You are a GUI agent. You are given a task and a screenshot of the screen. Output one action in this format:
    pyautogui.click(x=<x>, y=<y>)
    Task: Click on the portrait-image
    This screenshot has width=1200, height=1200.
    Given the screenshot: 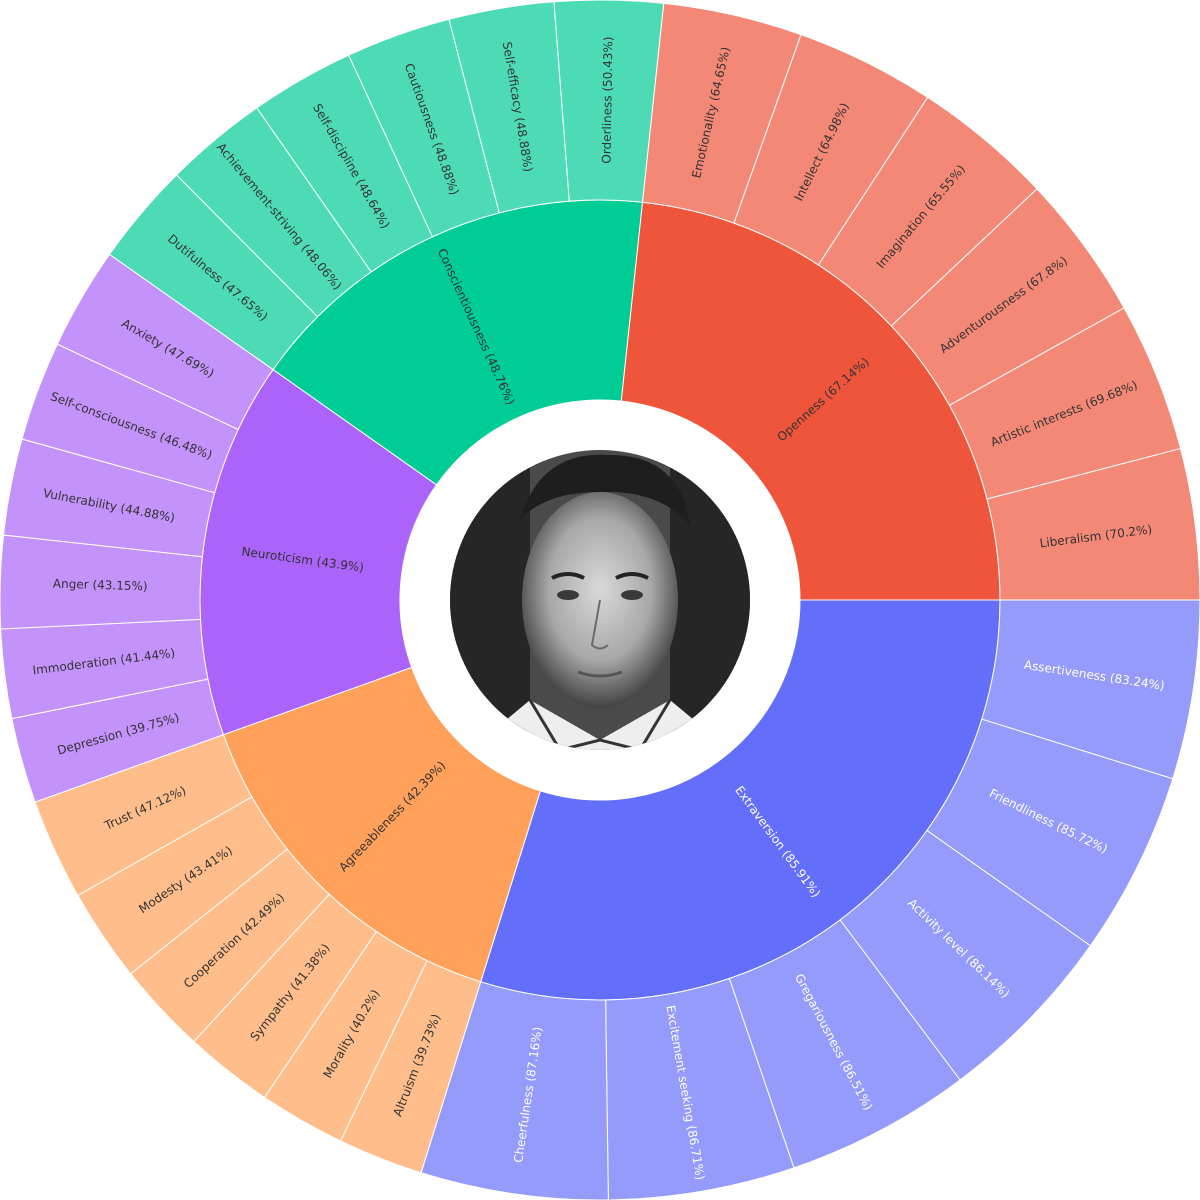 What is the action you would take?
    pyautogui.click(x=600, y=600)
    